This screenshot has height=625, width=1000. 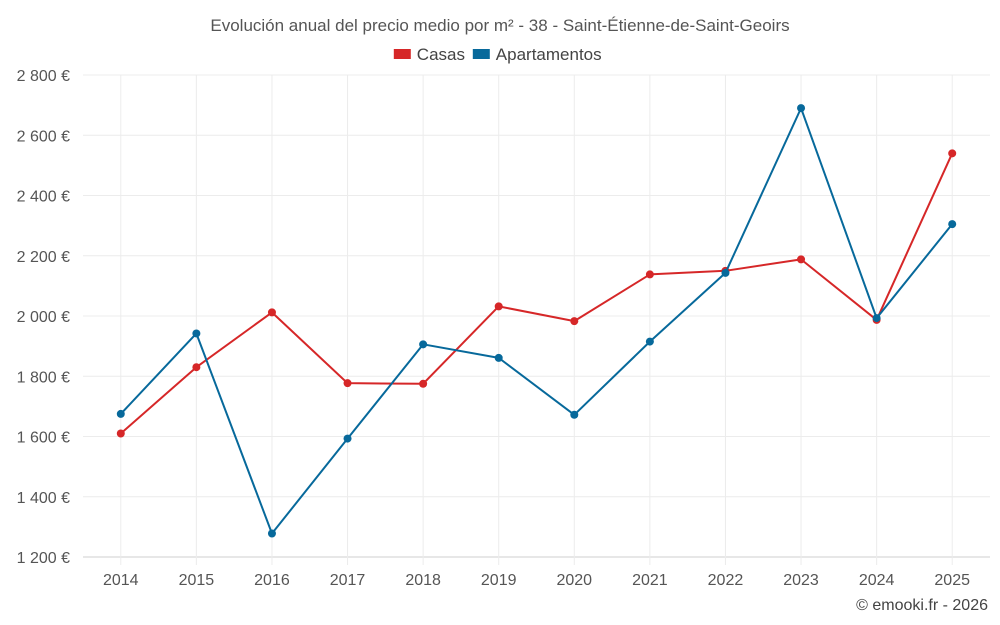 What do you see at coordinates (272, 580) in the screenshot?
I see `x-tick-label: 2016` at bounding box center [272, 580].